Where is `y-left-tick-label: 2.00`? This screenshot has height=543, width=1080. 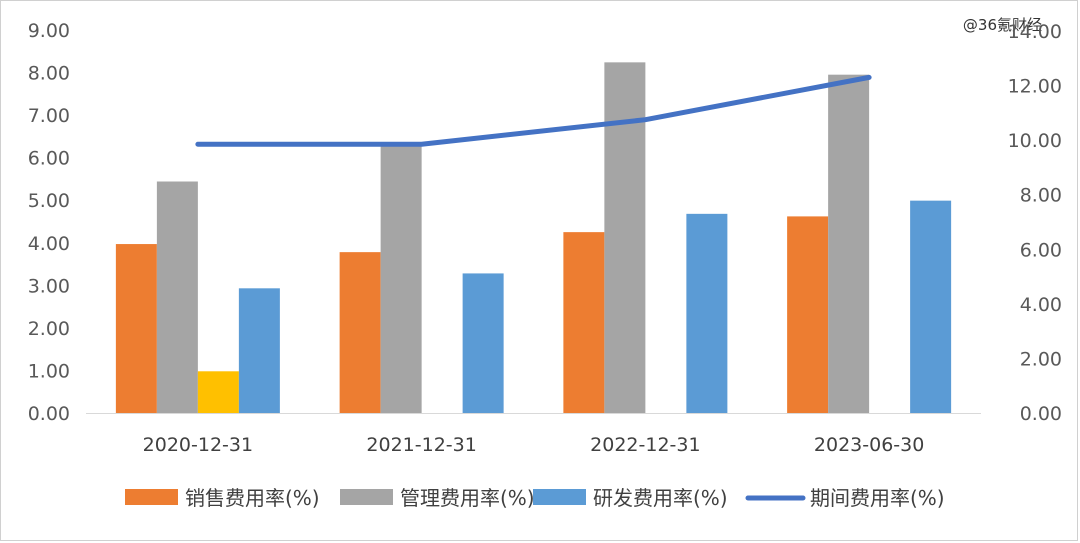 y-left-tick-label: 2.00 is located at coordinates (49, 329).